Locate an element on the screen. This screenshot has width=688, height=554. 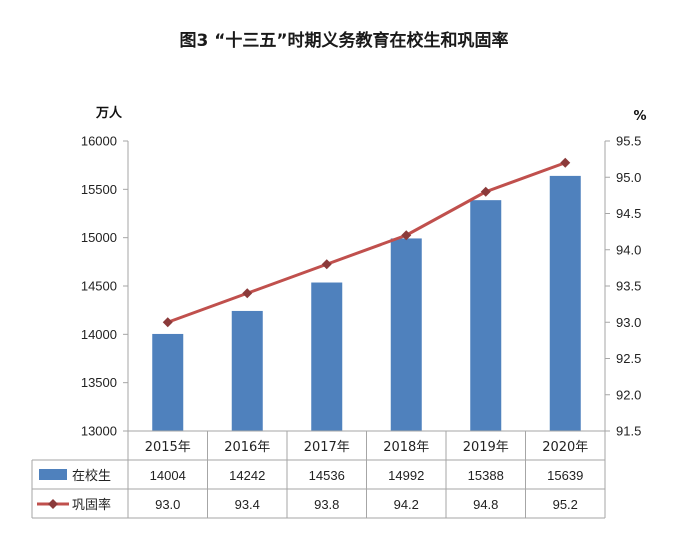
right-tick-label: 93.0 is located at coordinates (628, 322).